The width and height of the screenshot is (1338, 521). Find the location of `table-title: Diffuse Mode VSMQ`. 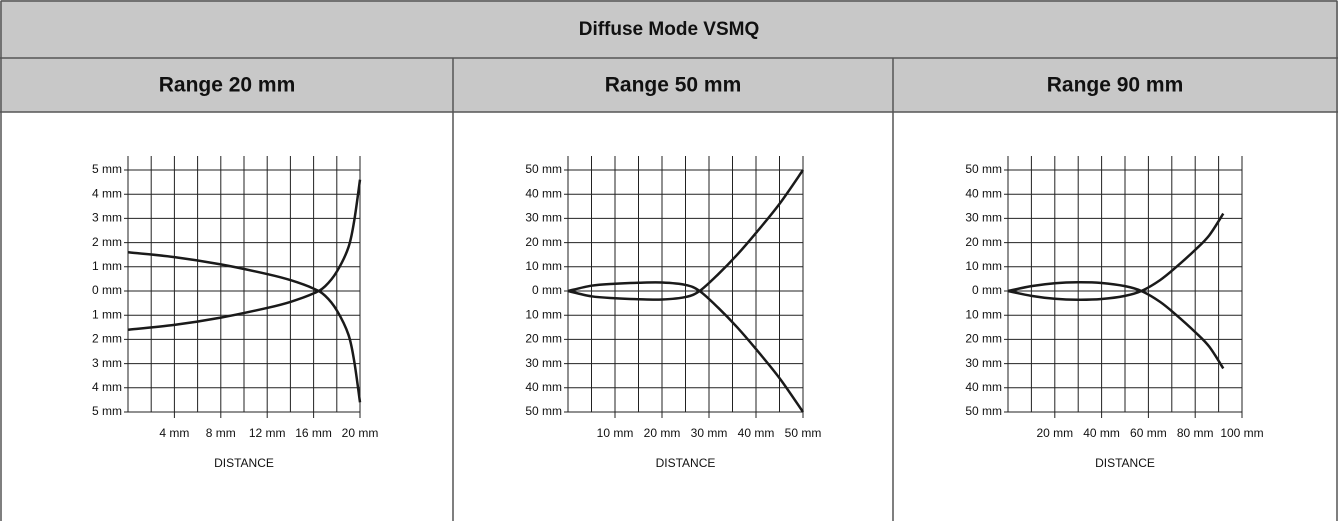

table-title: Diffuse Mode VSMQ is located at coordinates (669, 29).